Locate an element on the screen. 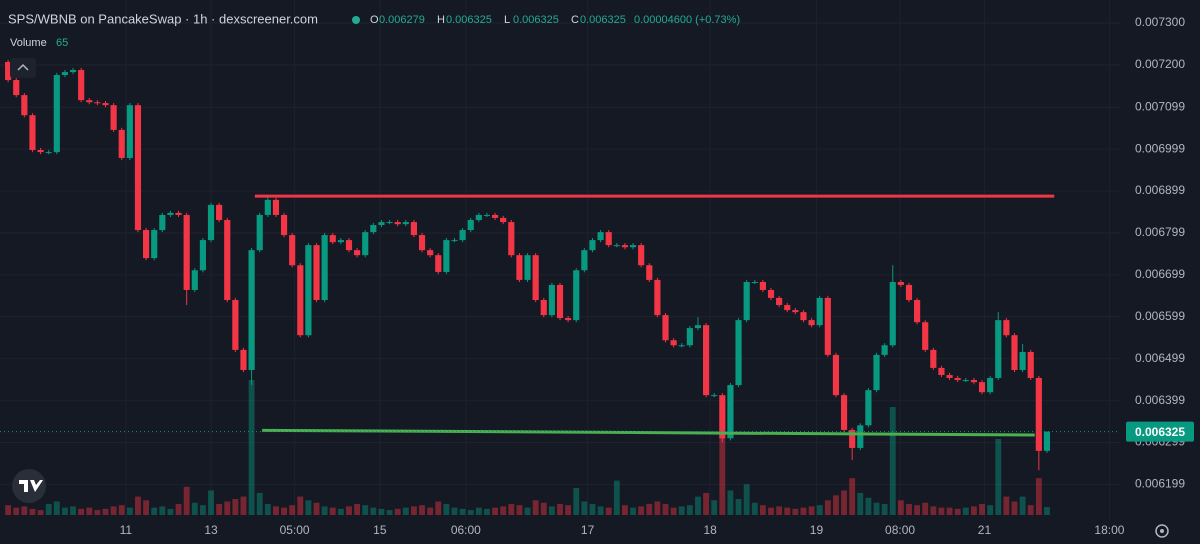  collapse-button is located at coordinates (23, 68).